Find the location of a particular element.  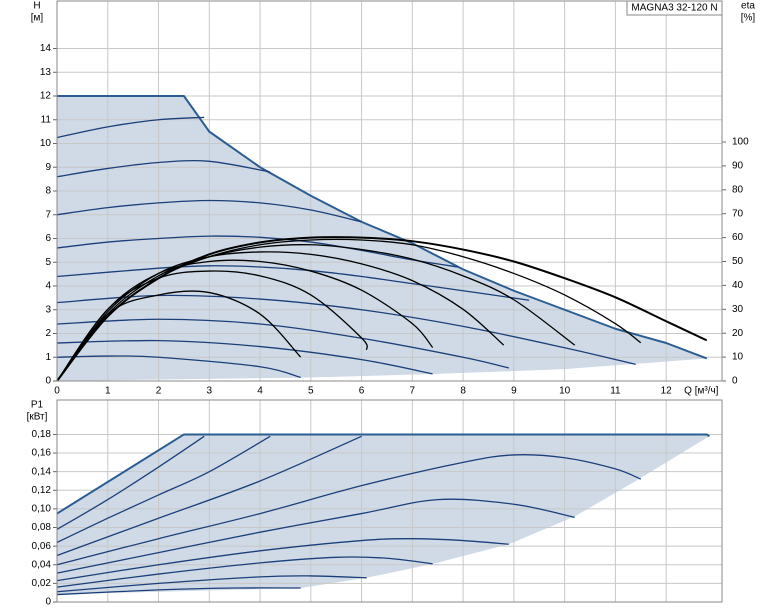

x-tick-label: 3 is located at coordinates (210, 391).